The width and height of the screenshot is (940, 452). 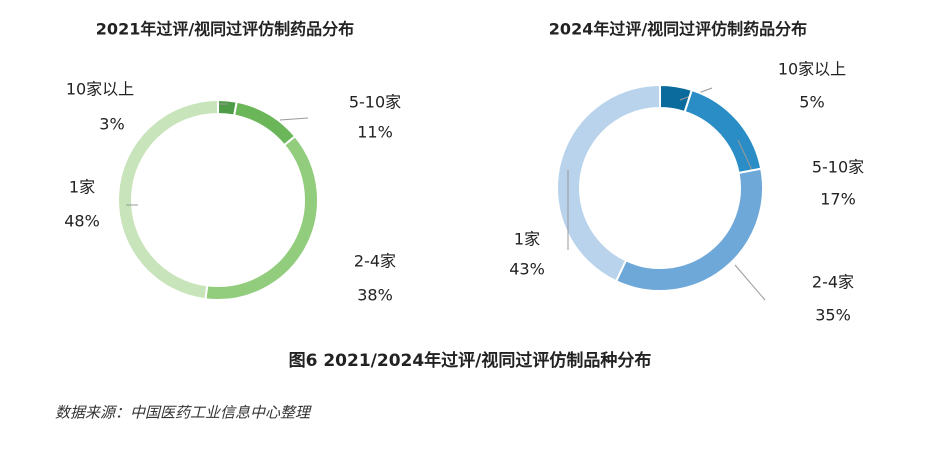 I want to click on source-note: 数据来源：中国医药工业信息中心整理, so click(x=183, y=413).